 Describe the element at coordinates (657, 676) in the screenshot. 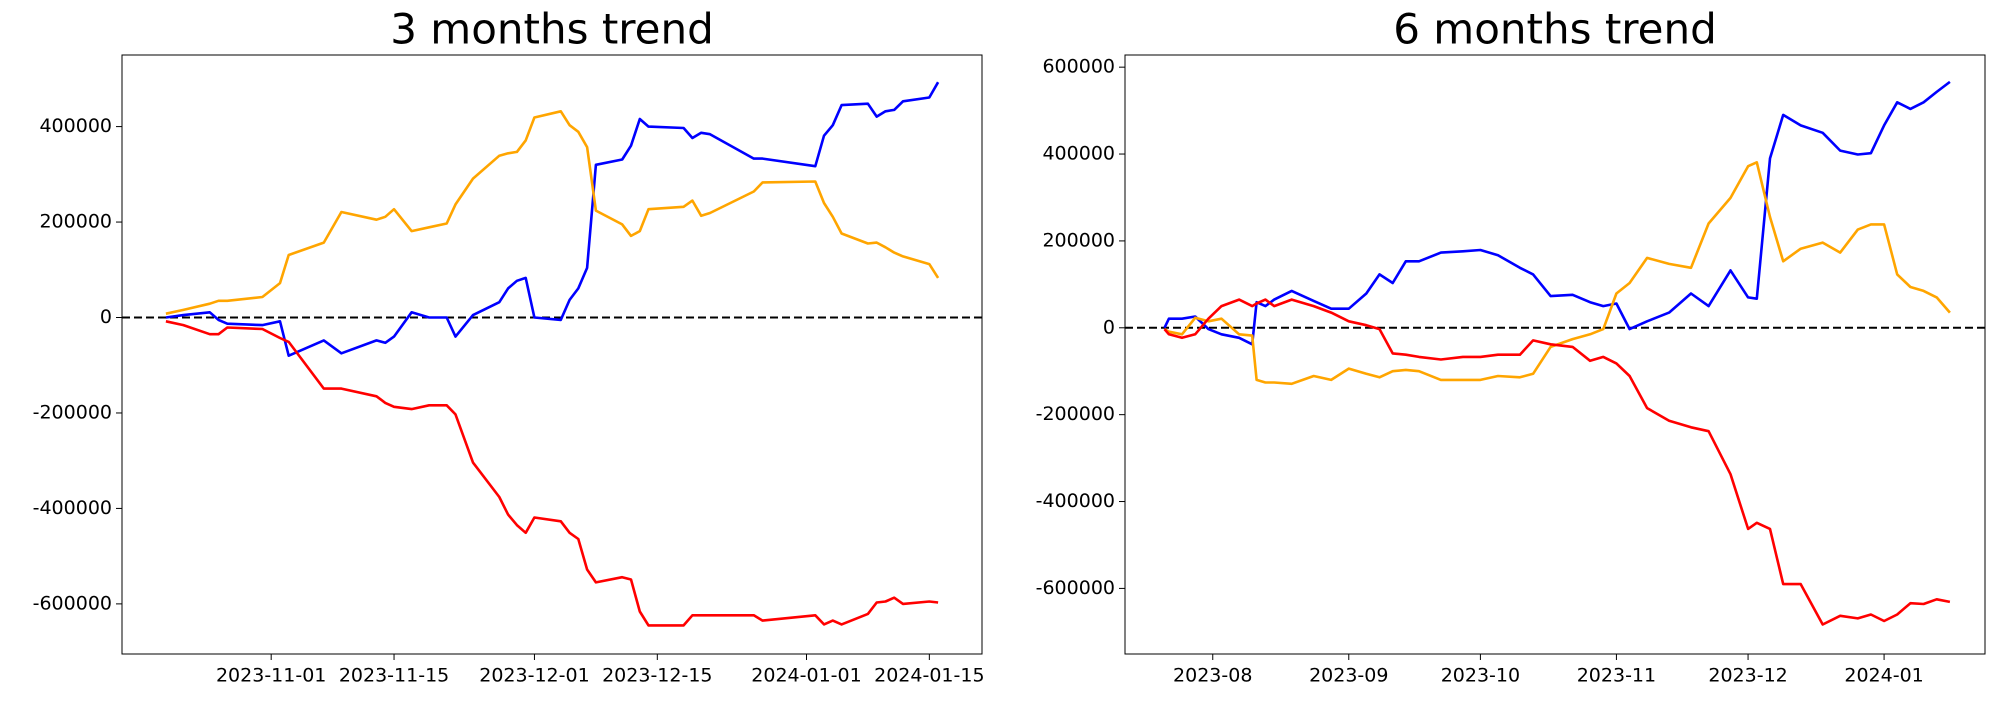

I see `x-tick-label: 2023-12-15` at that location.